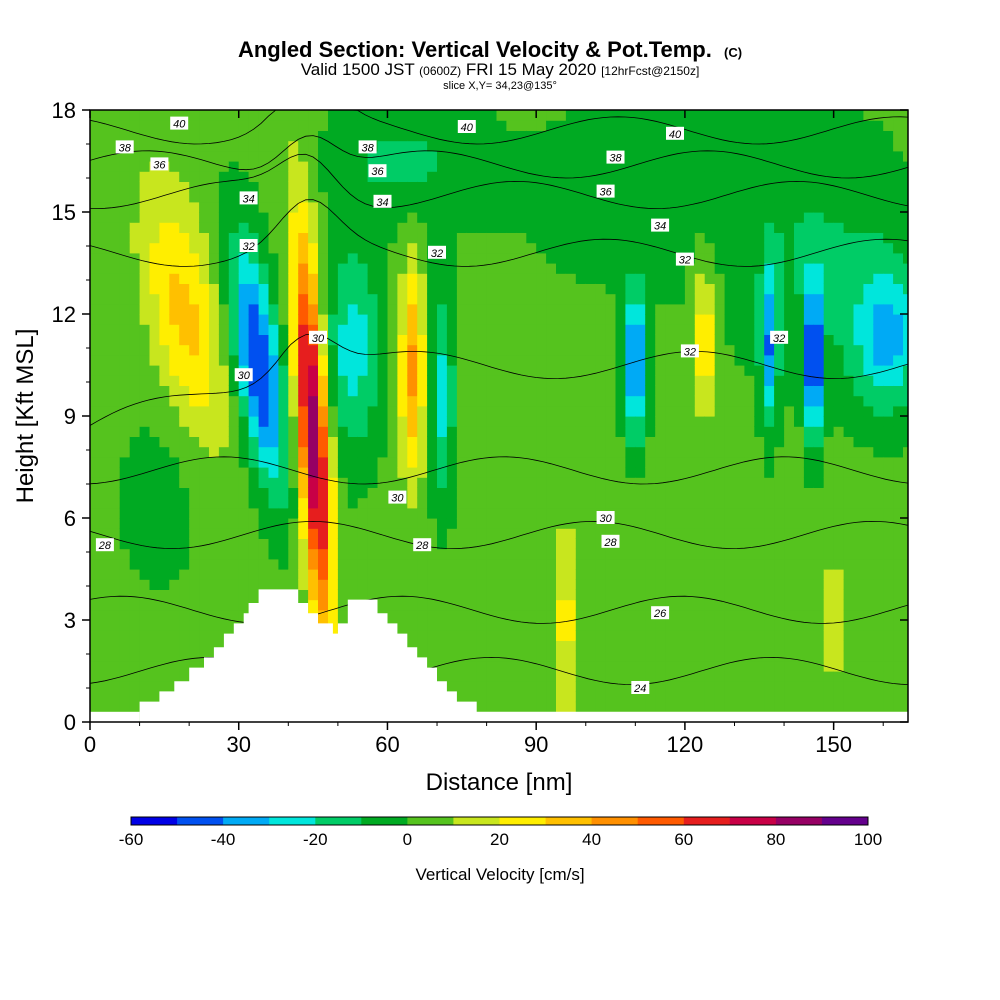 The height and width of the screenshot is (1000, 1000). What do you see at coordinates (531, 69) in the screenshot?
I see `valid-date: FRI 15 May 2020` at bounding box center [531, 69].